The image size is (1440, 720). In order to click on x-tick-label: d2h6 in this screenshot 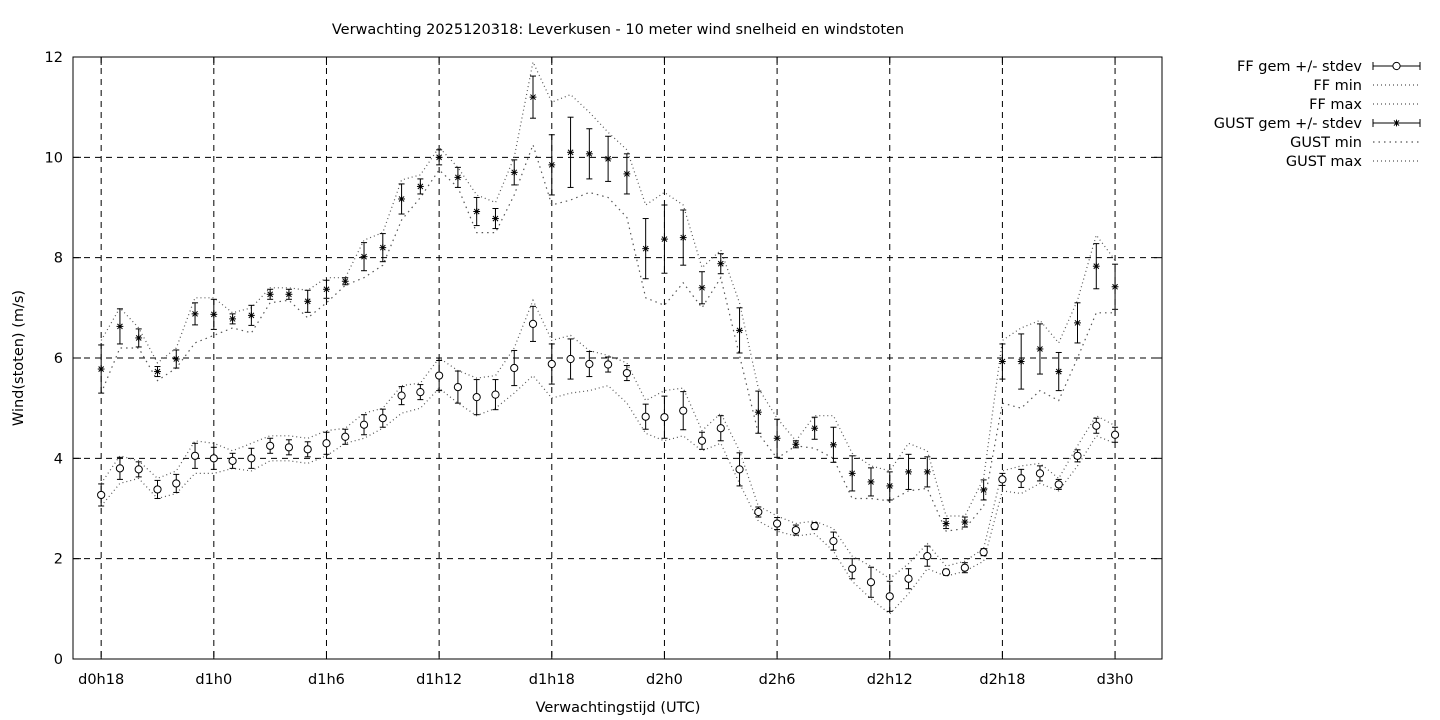, I will do `click(777, 680)`.